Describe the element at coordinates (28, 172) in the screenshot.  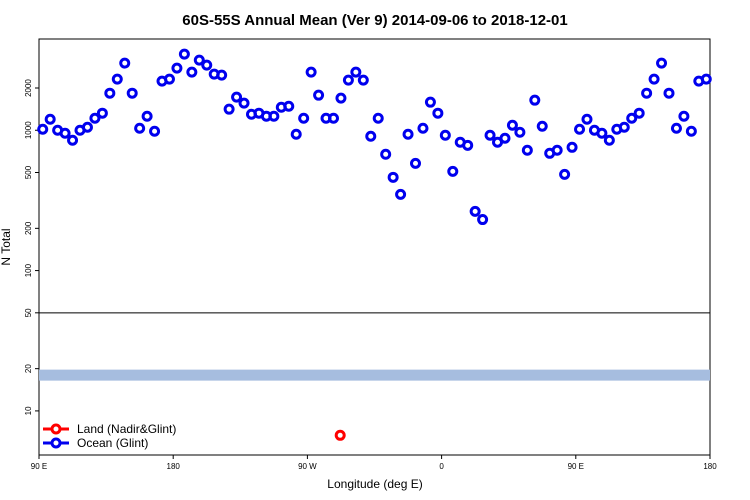
I see `y-tick-label: 500` at that location.